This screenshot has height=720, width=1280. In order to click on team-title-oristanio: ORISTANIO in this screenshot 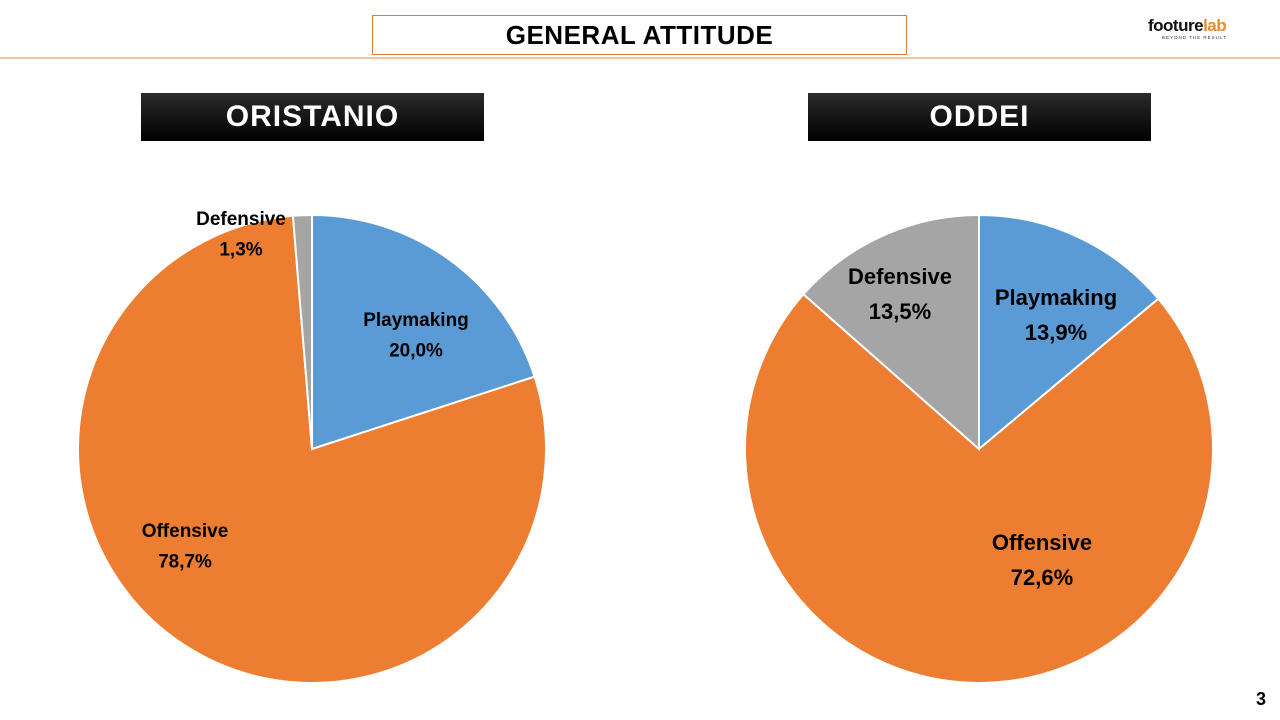, I will do `click(312, 117)`.